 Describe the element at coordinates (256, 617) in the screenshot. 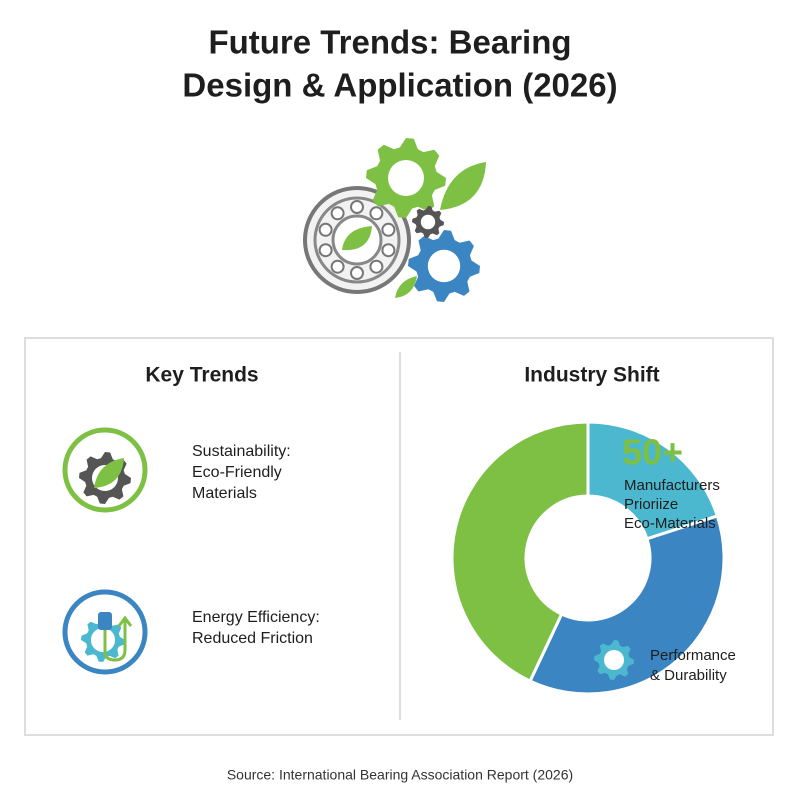

I see `trend-label: Energy Efficiency:` at that location.